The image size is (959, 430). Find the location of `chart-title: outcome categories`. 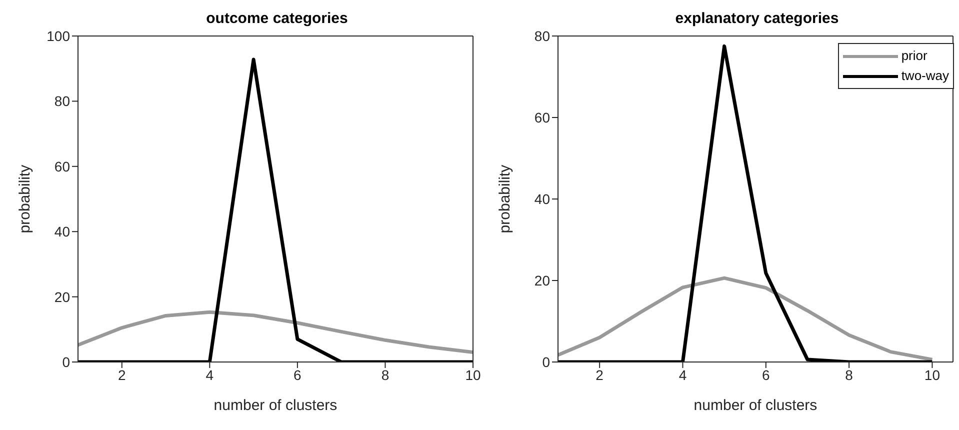

chart-title: outcome categories is located at coordinates (277, 18).